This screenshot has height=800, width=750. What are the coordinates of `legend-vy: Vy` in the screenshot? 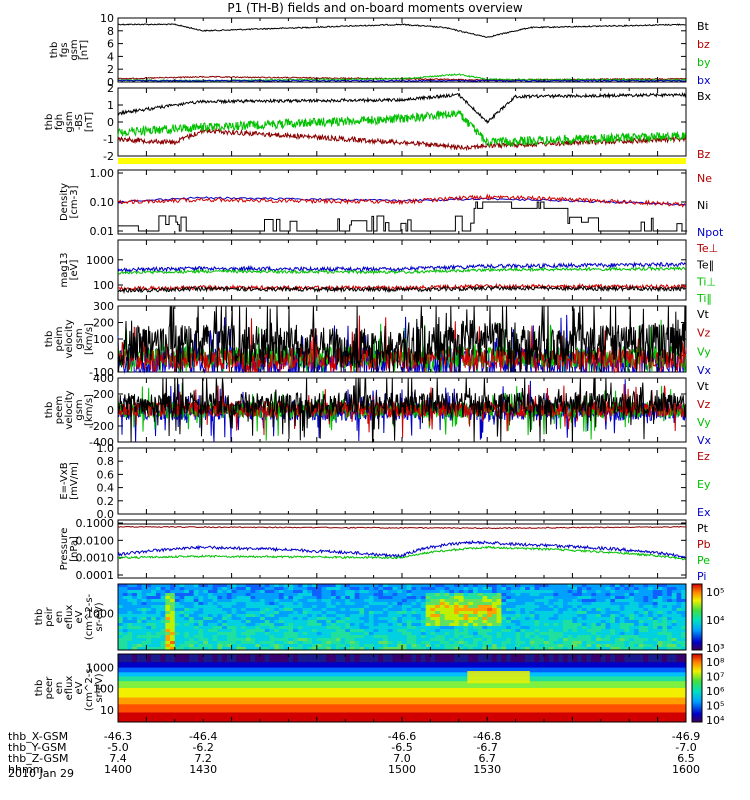 It's located at (704, 351).